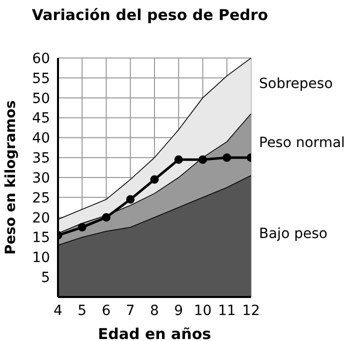 Image resolution: width=354 pixels, height=341 pixels. I want to click on y-tick-label: 60, so click(41, 58).